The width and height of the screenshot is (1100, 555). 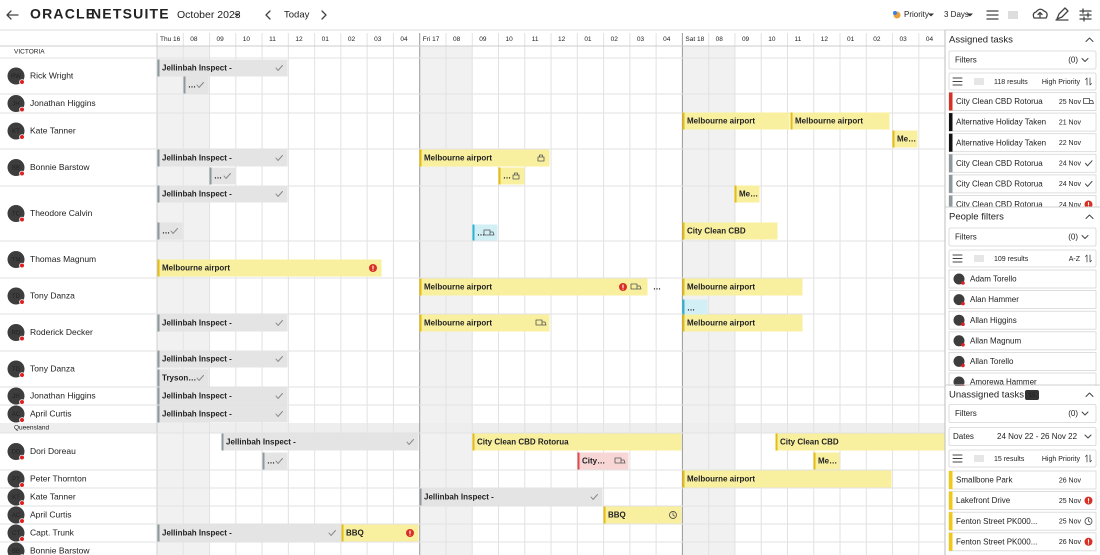 What do you see at coordinates (1075, 259) in the screenshot?
I see `sort-selector: A-Z` at bounding box center [1075, 259].